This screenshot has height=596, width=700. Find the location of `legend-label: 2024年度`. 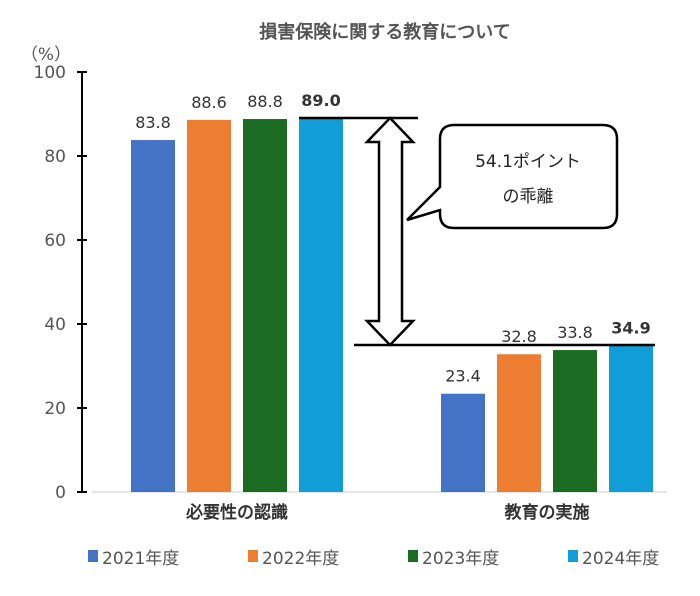

legend-label: 2024年度 is located at coordinates (620, 559).